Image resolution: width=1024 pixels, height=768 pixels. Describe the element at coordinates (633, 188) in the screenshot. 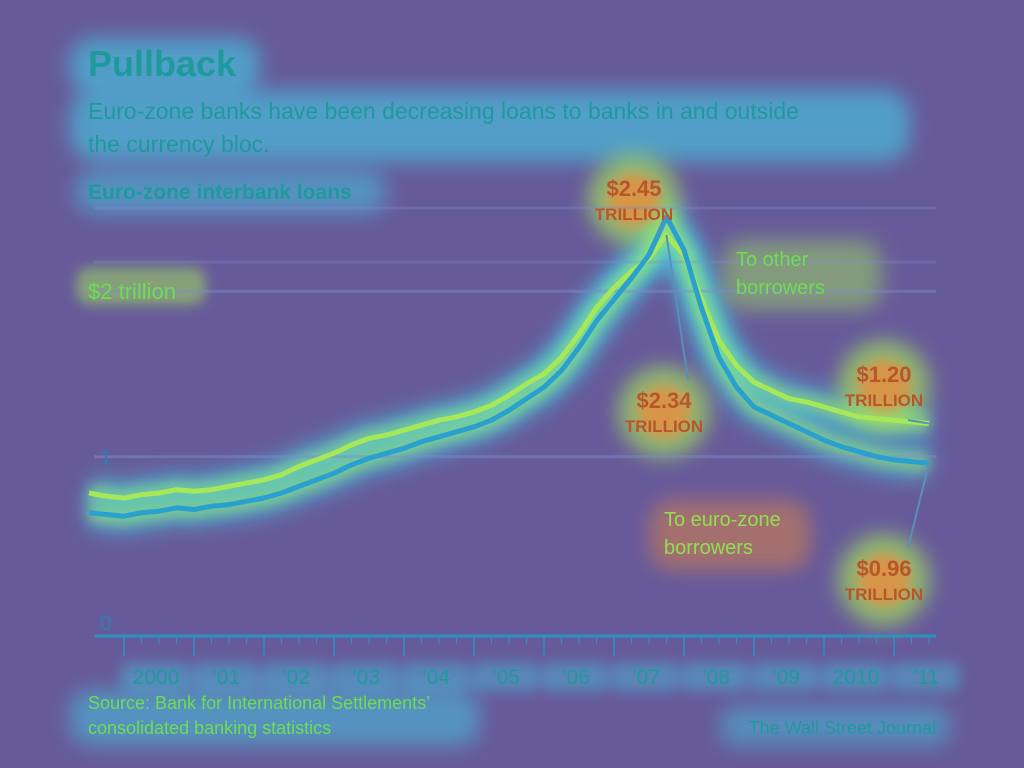

I see `annotation-value: $2.45` at that location.